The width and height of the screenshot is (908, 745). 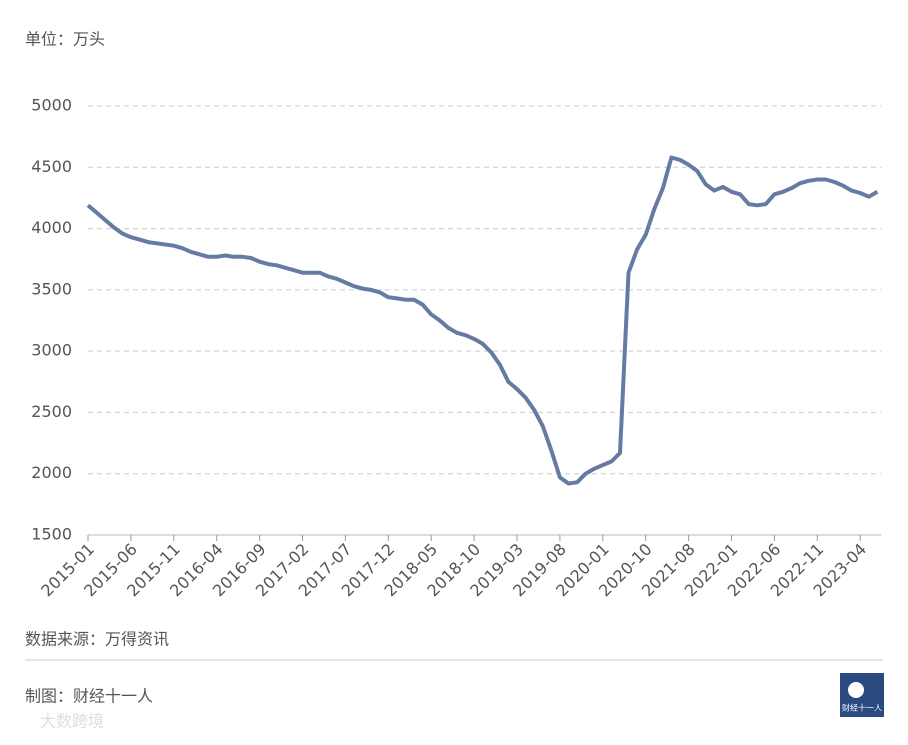 I want to click on y-tick-label: 5000, so click(x=51, y=105).